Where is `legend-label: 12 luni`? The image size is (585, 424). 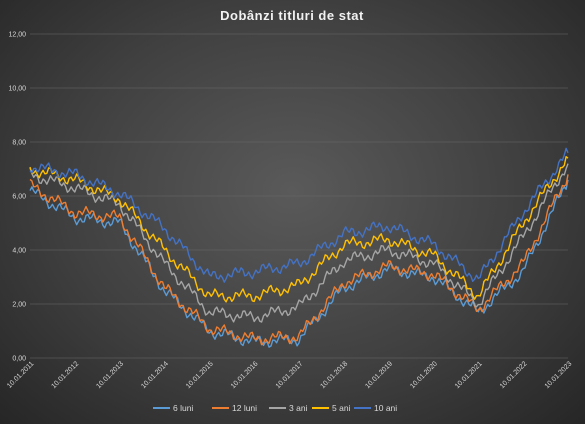 legend-label: 12 luni is located at coordinates (244, 408).